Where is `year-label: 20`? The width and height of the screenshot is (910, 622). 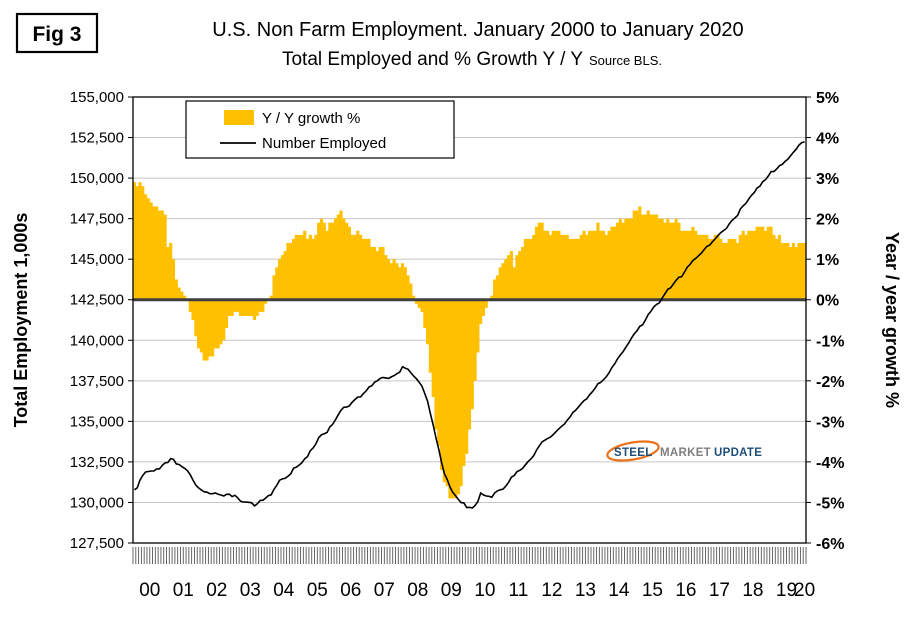 year-label: 20 is located at coordinates (804, 590).